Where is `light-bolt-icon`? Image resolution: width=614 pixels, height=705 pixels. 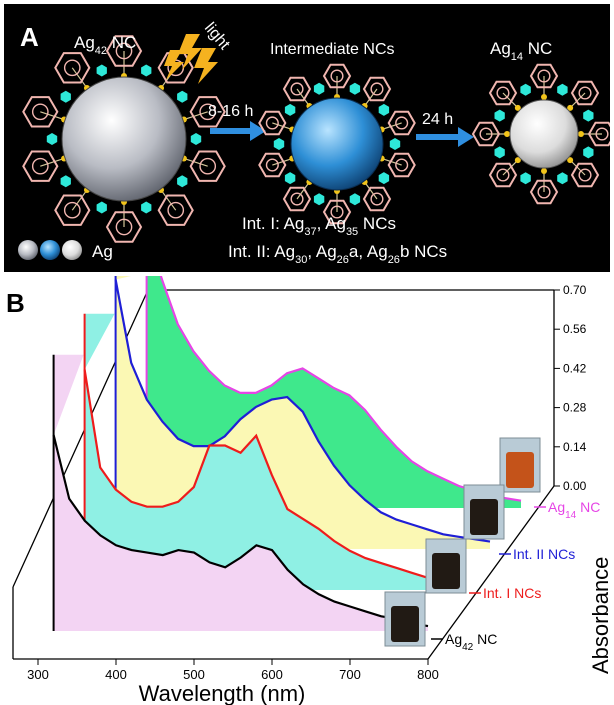
light-bolt-icon is located at coordinates (191, 59).